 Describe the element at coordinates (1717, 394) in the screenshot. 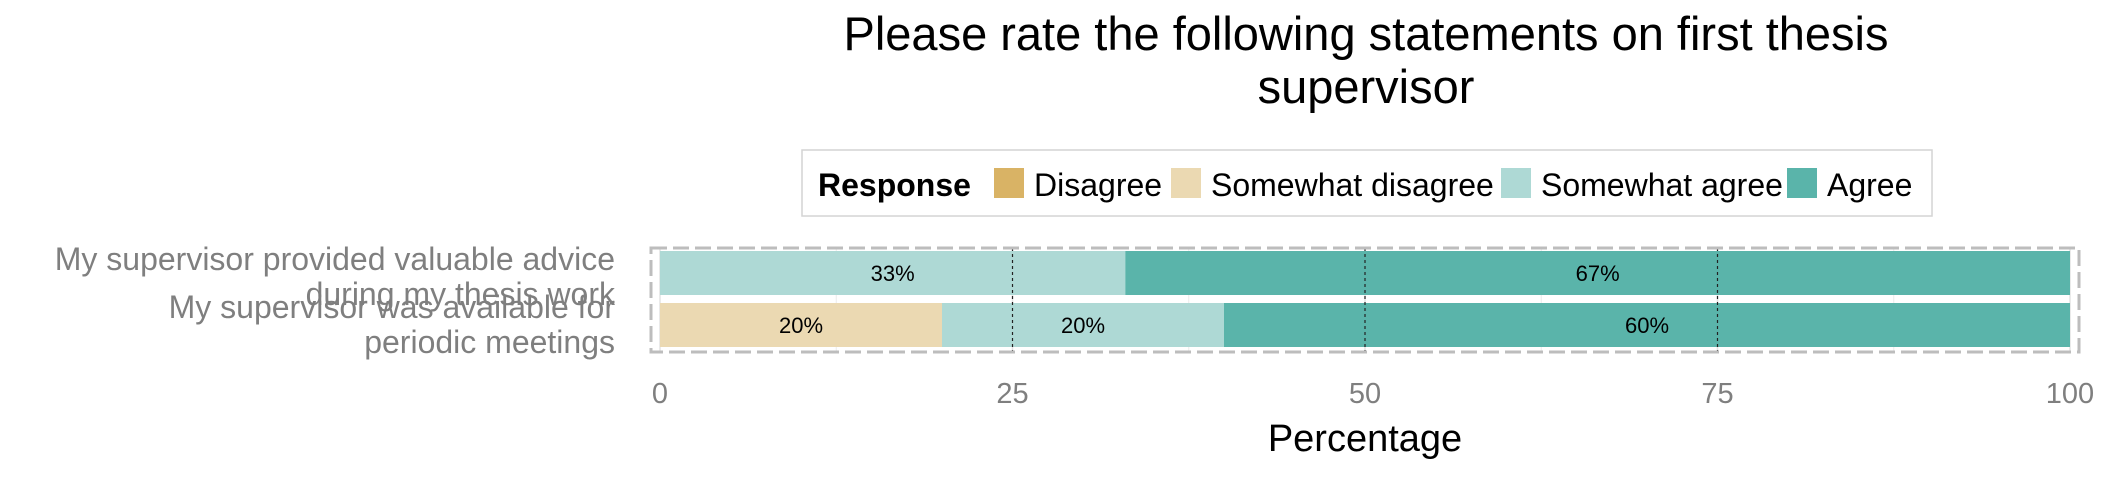

I see `x-tick-label: 75` at that location.